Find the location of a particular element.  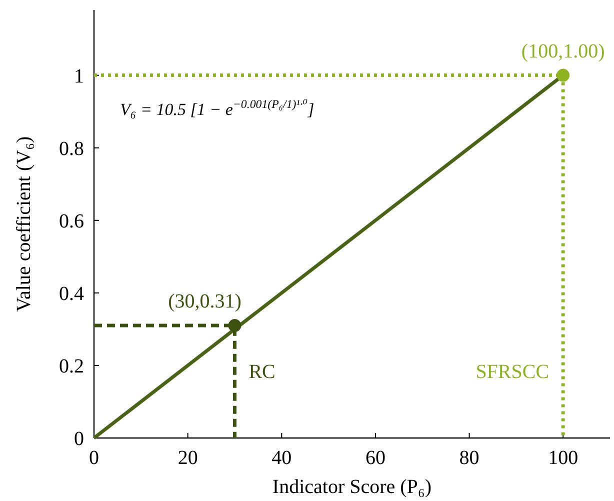

y-axis-title: Value coefficient (V₆) is located at coordinates (24, 224).